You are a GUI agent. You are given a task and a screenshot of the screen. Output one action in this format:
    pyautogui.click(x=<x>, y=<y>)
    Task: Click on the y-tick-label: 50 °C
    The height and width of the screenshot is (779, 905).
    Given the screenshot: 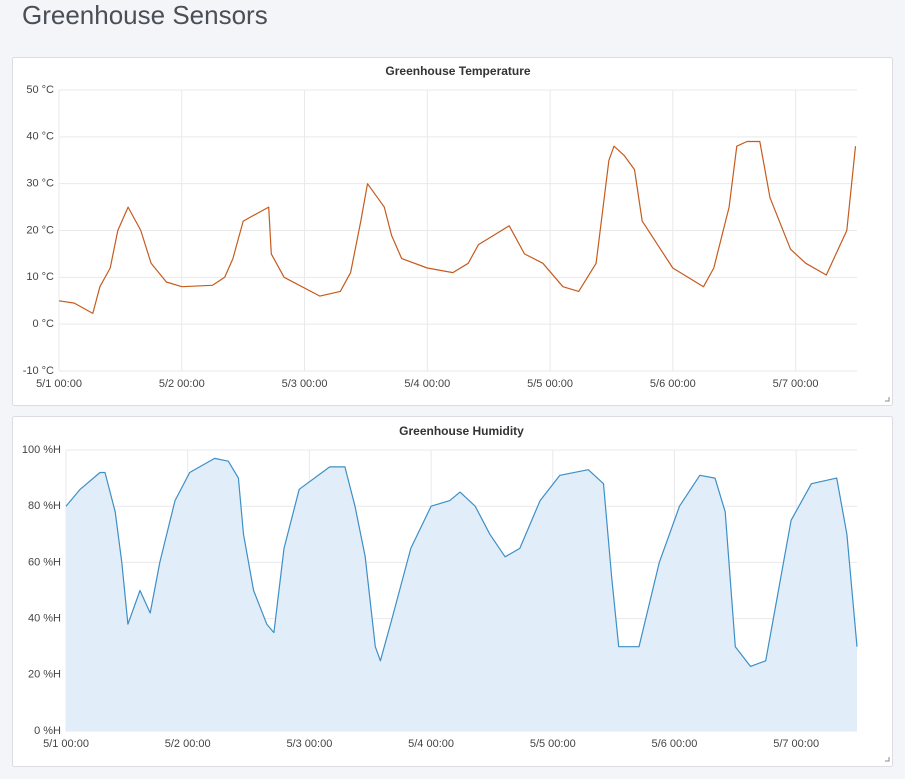 What is the action you would take?
    pyautogui.click(x=40, y=90)
    